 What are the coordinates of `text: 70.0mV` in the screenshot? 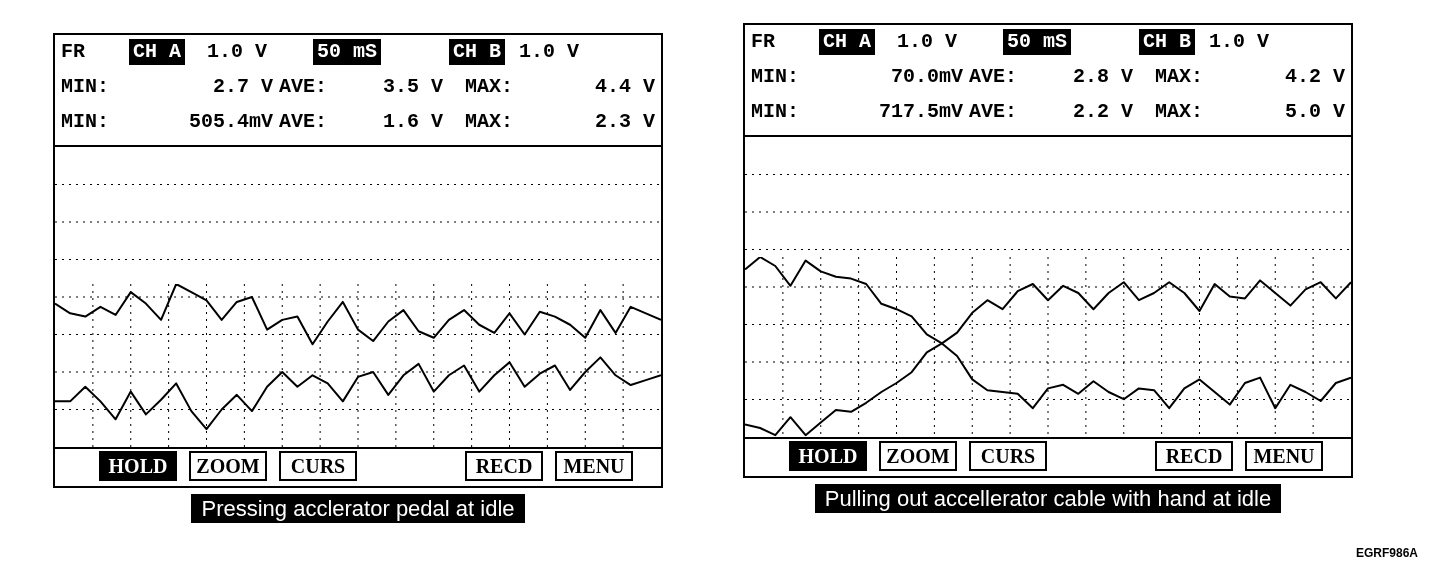 It's located at (926, 77).